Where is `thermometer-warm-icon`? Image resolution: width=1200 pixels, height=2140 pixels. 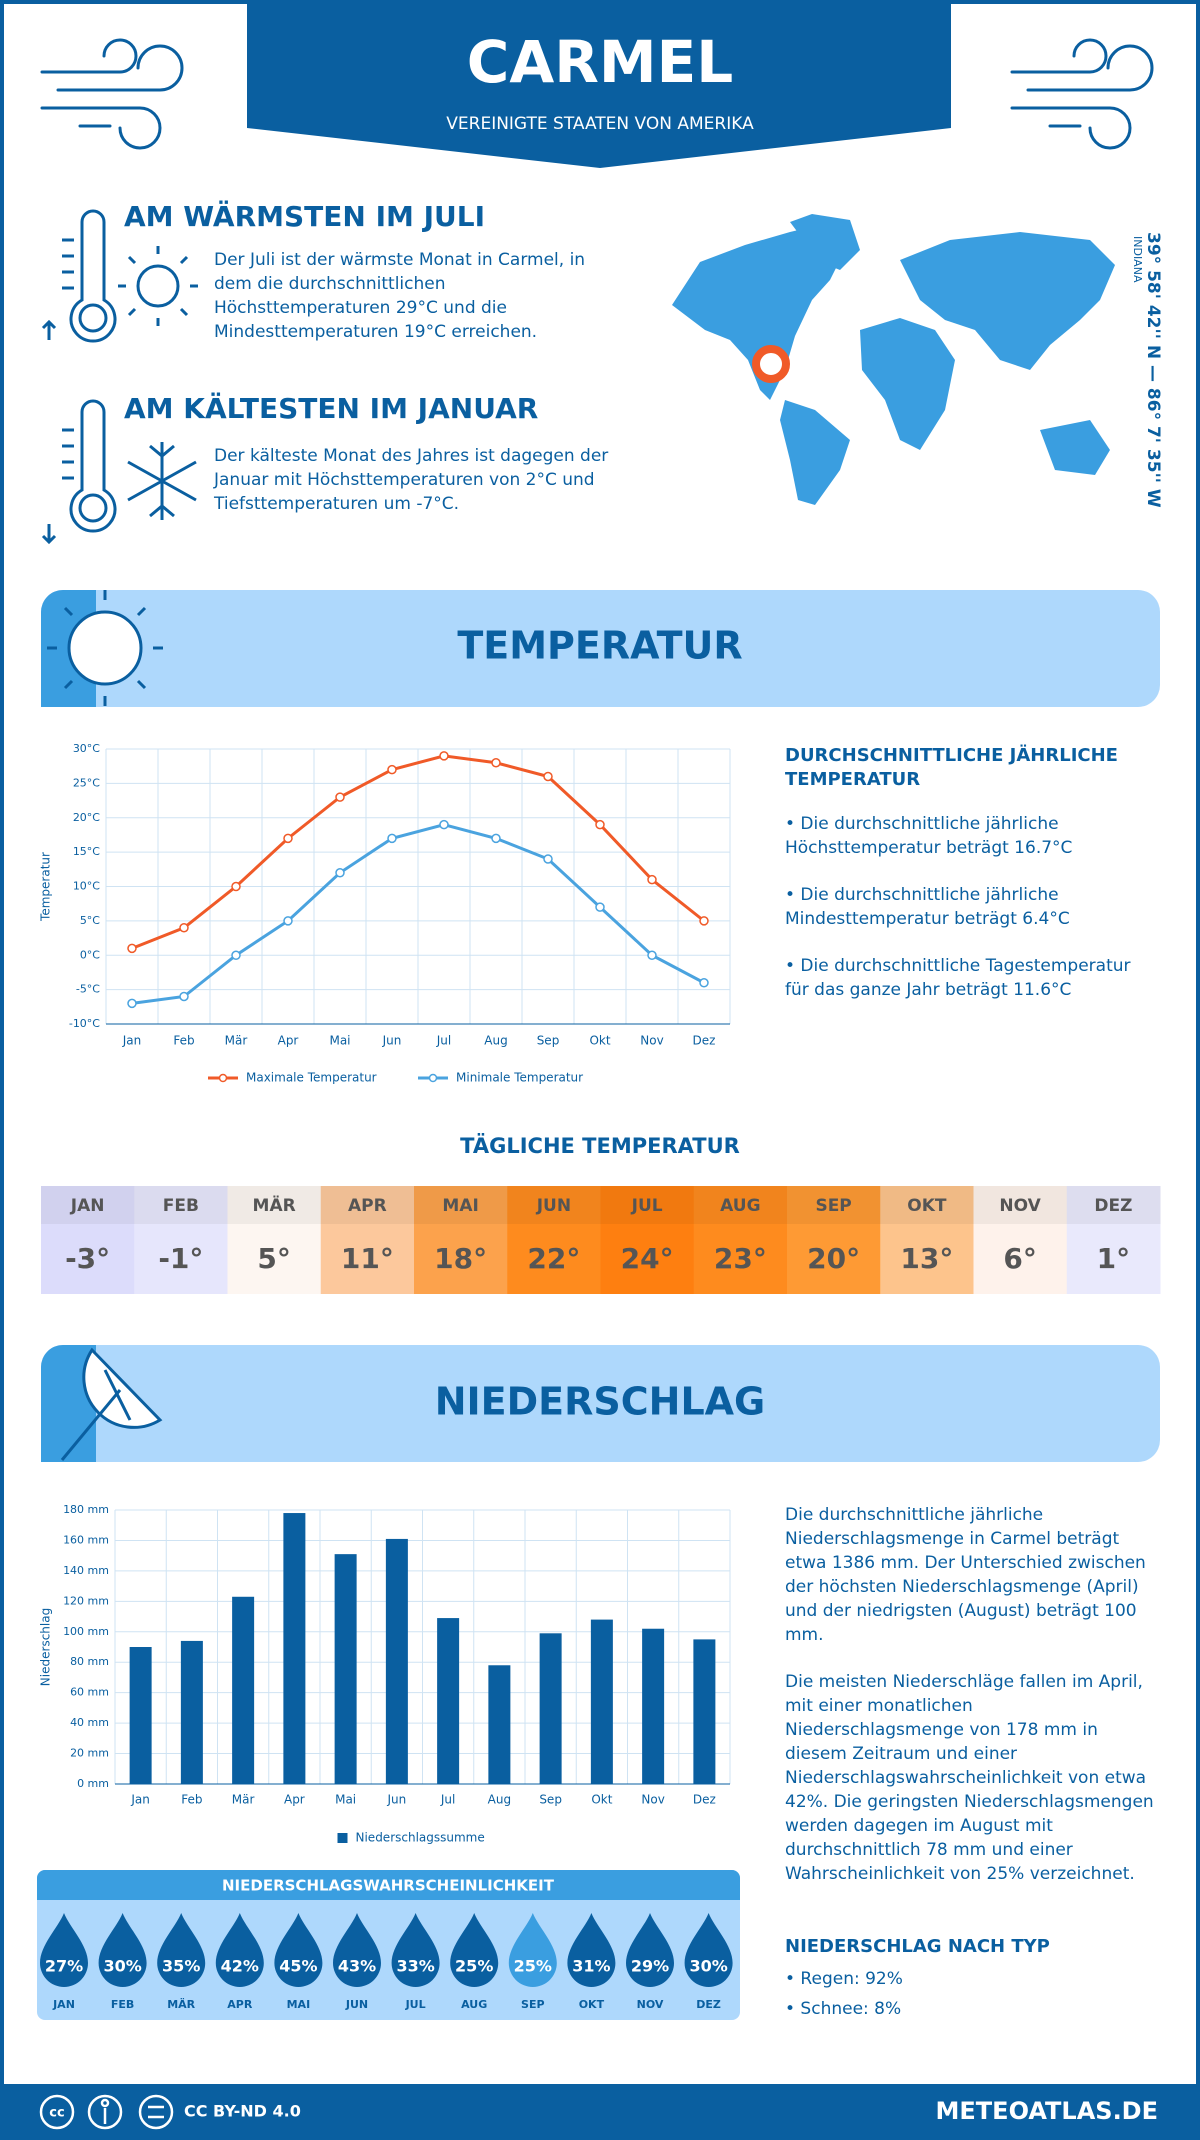 thermometer-warm-icon is located at coordinates (119, 276).